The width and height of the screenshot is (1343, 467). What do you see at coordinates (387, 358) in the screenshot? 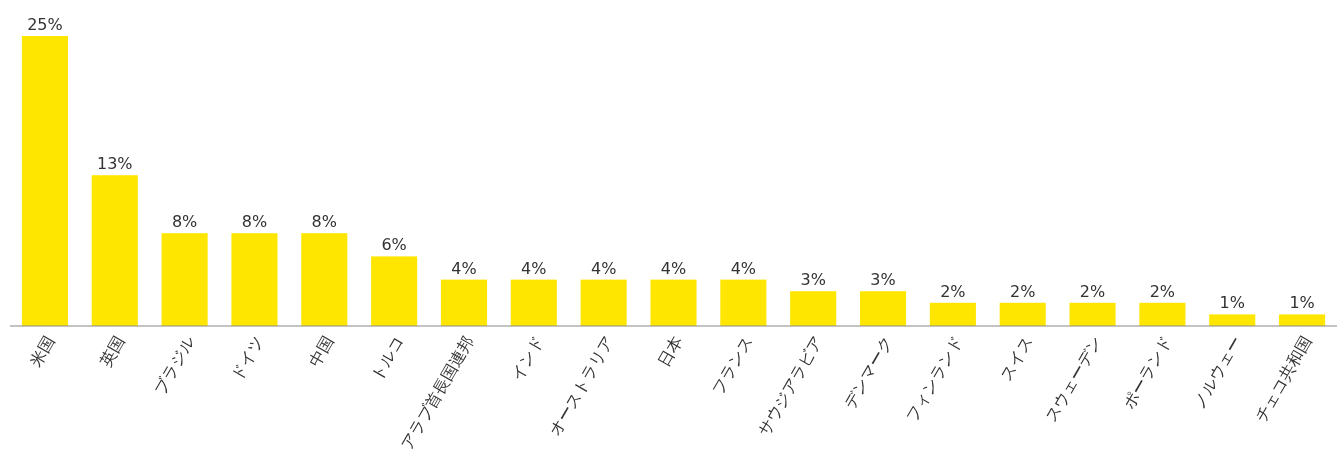
I see `x-tick-label: トルコ` at bounding box center [387, 358].